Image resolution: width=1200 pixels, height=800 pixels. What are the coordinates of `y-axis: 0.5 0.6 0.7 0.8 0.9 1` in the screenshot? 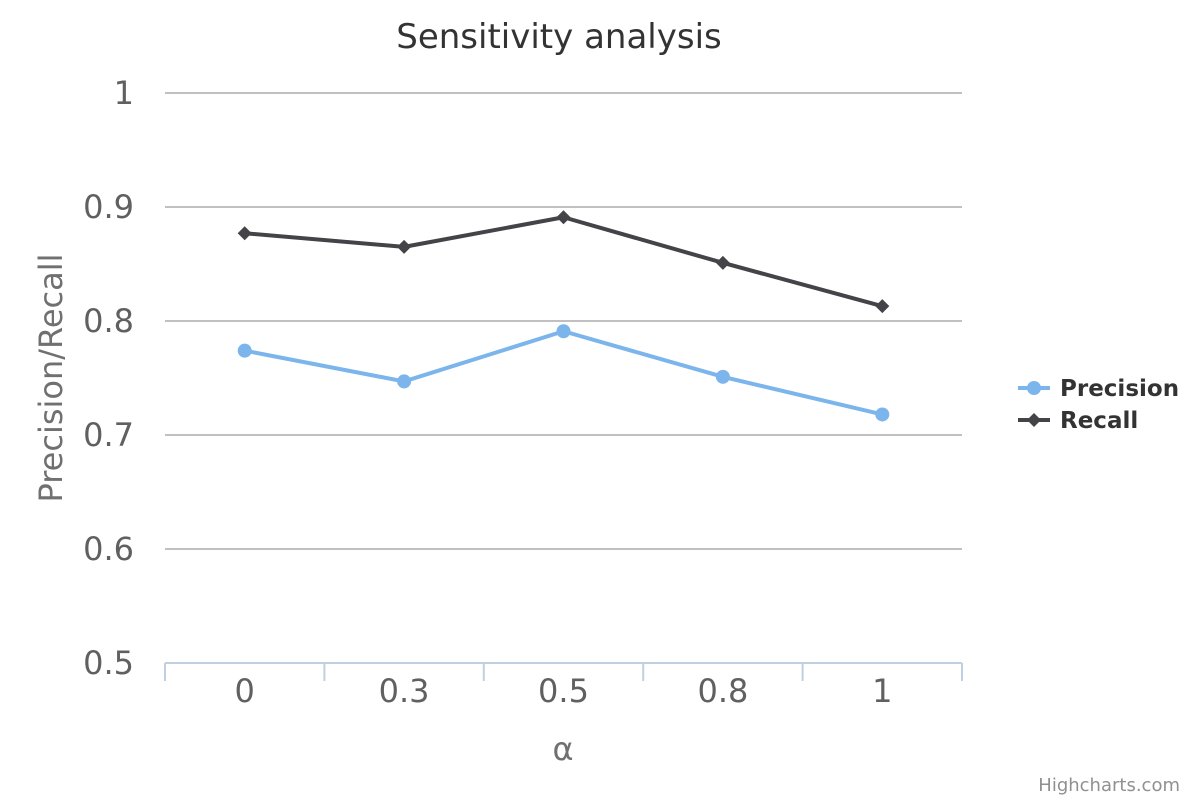 It's located at (108, 378).